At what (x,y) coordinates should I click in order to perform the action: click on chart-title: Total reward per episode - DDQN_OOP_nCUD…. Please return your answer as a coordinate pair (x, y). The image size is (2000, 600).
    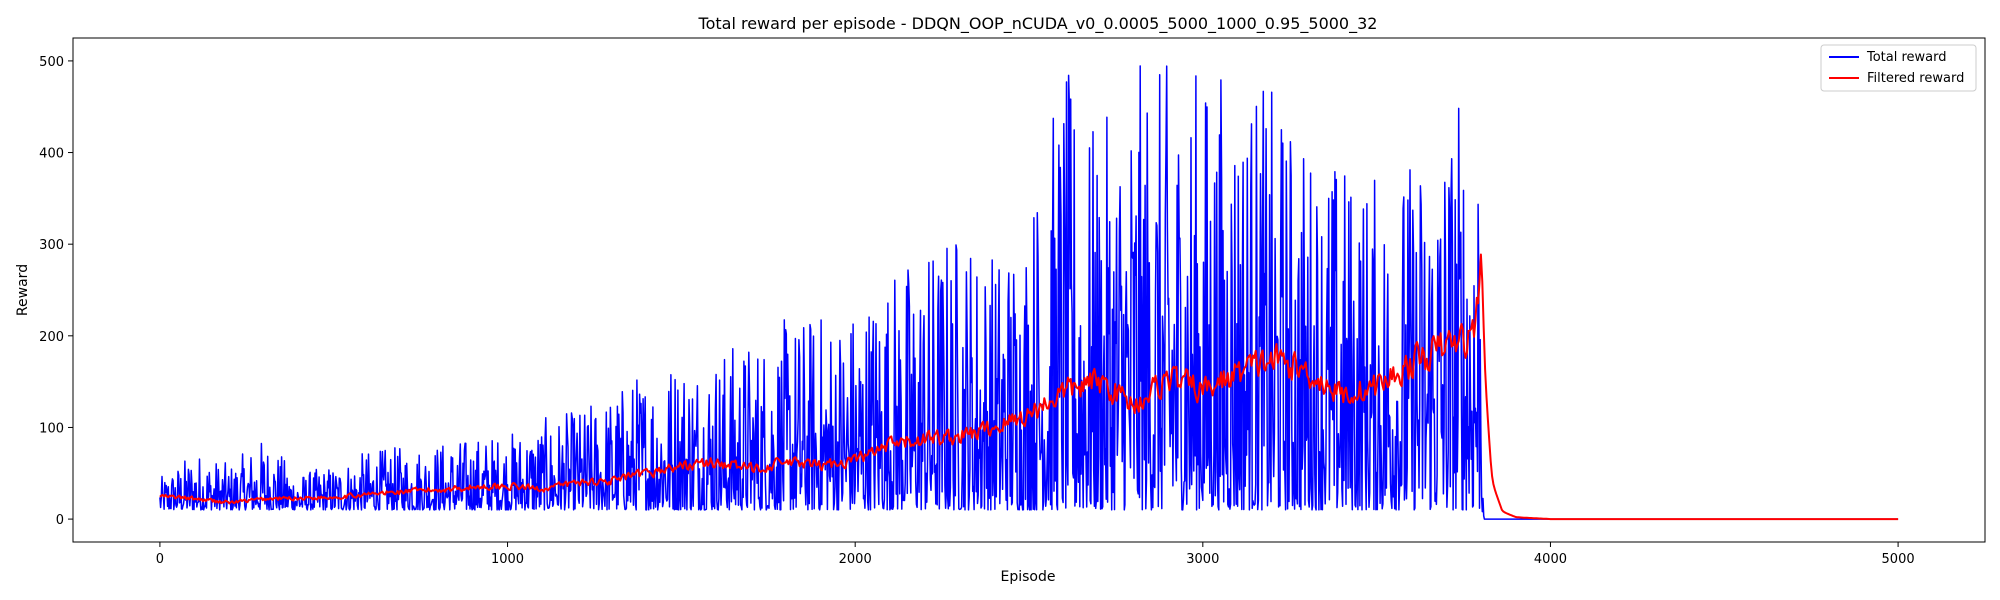
    Looking at the image, I should click on (1038, 24).